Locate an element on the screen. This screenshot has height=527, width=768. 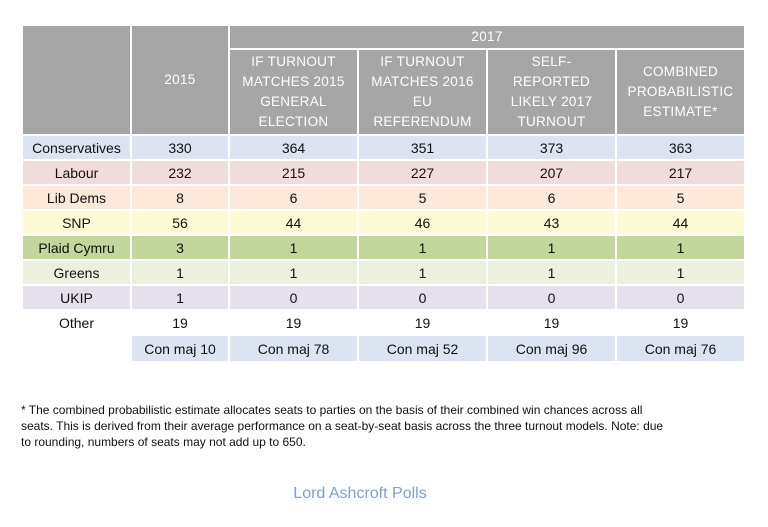
party-row: Plaid Cymru 3 1 1 1 1 is located at coordinates (384, 247).